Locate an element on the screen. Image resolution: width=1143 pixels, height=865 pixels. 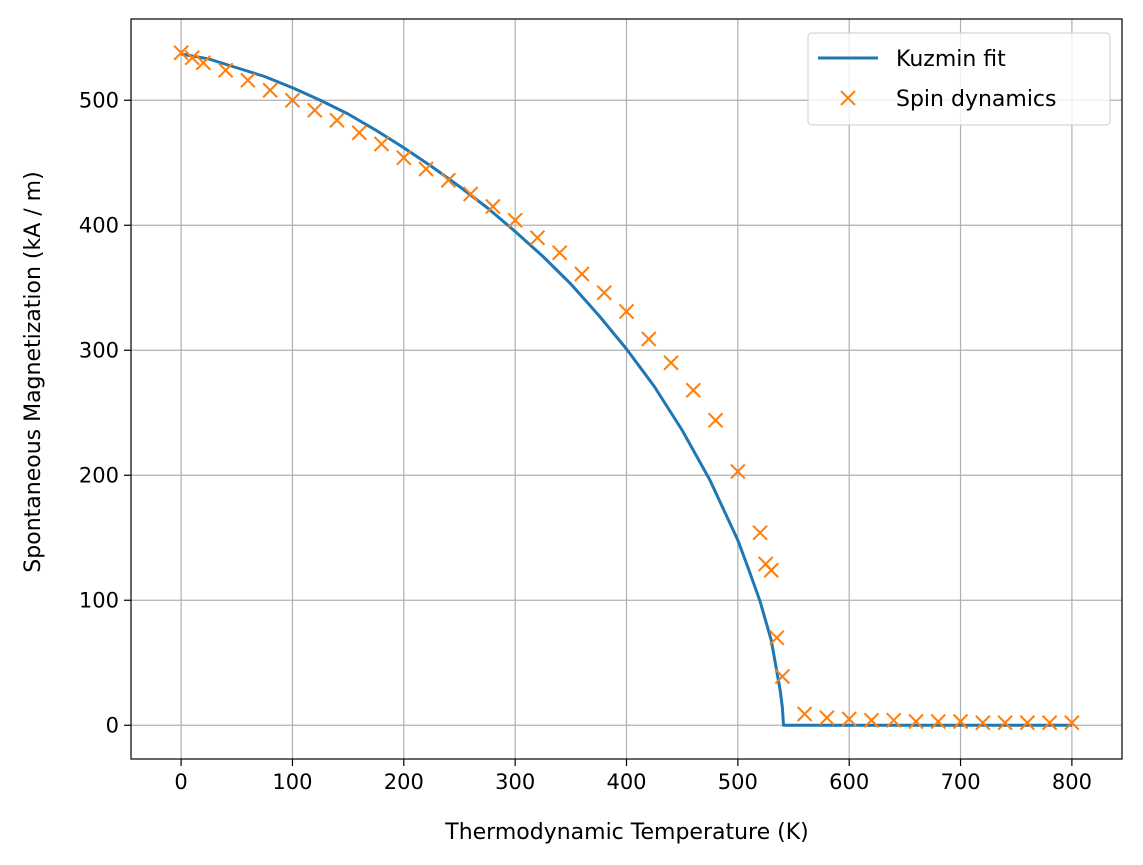
y-tick-label: 400 is located at coordinates (99, 225).